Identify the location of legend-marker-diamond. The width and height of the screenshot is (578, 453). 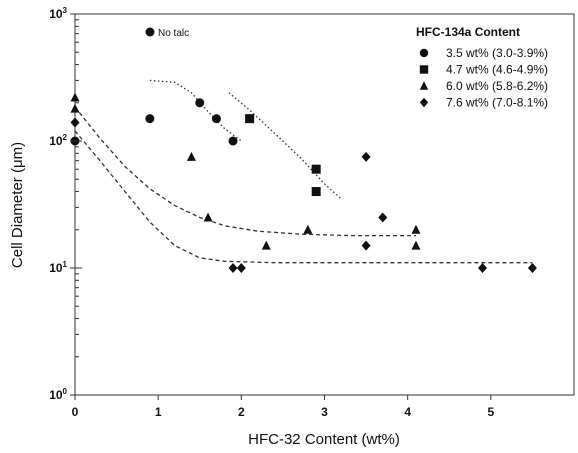
(424, 102).